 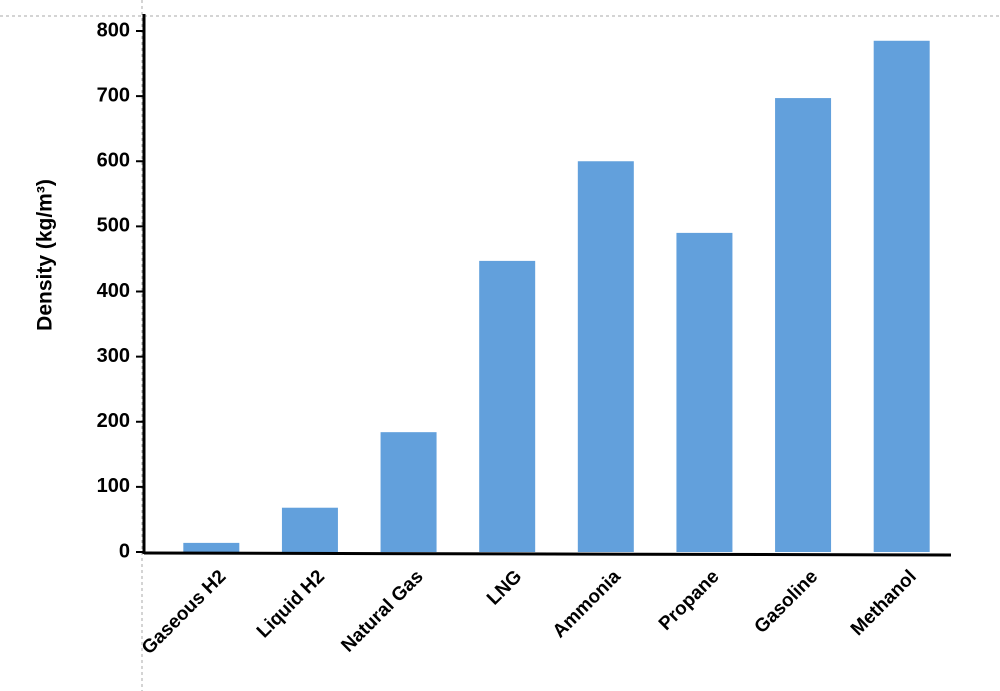 I want to click on x-tick-label: Gasoline, so click(x=787, y=602).